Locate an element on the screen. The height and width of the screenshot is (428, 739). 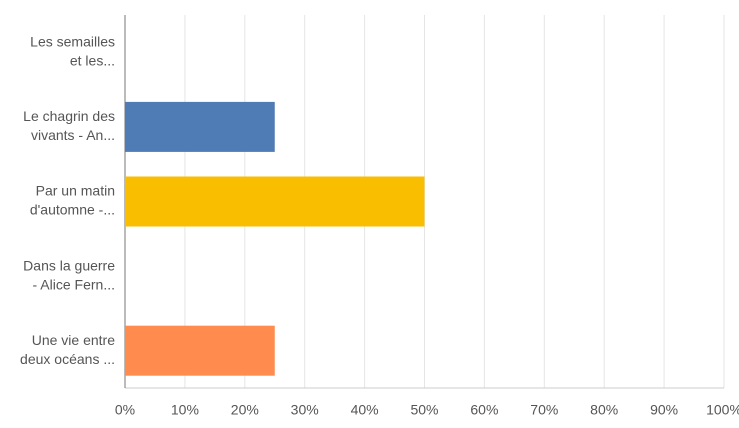
x-tick-label: 10% is located at coordinates (185, 410).